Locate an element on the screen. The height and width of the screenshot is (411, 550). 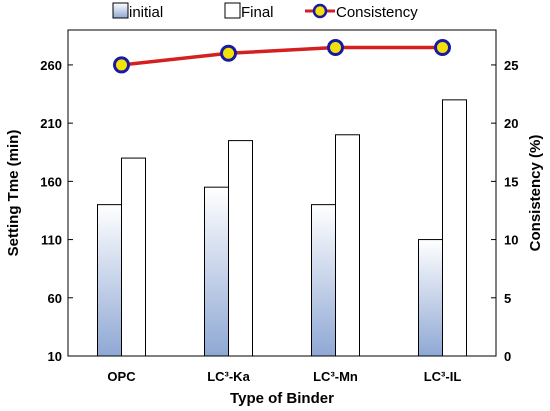
legend: initial Final Consistency is located at coordinates (265, 11).